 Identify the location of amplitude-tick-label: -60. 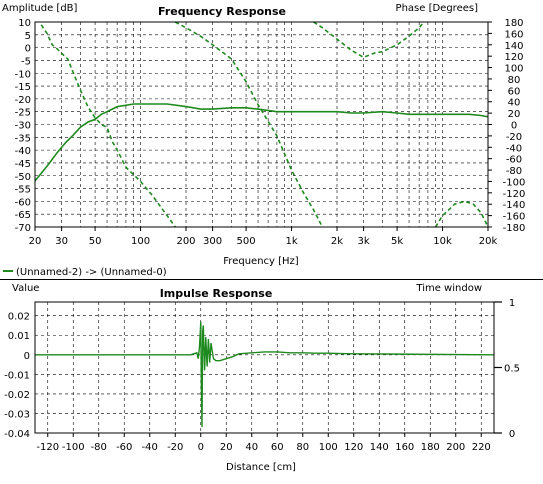
(23, 202).